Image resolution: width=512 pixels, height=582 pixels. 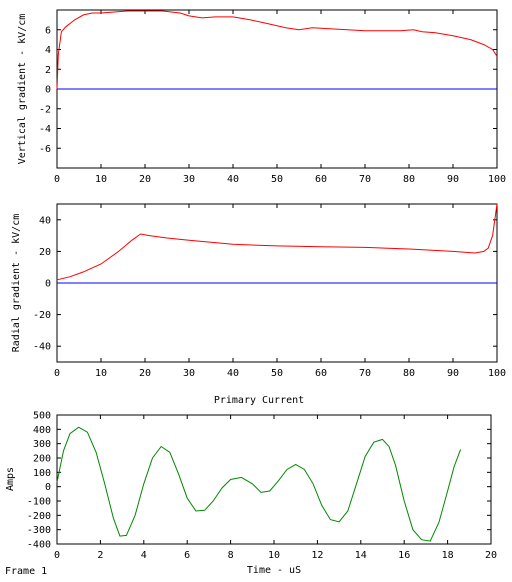 What do you see at coordinates (145, 373) in the screenshot?
I see `radial-gradient-x-tick-label: 20` at bounding box center [145, 373].